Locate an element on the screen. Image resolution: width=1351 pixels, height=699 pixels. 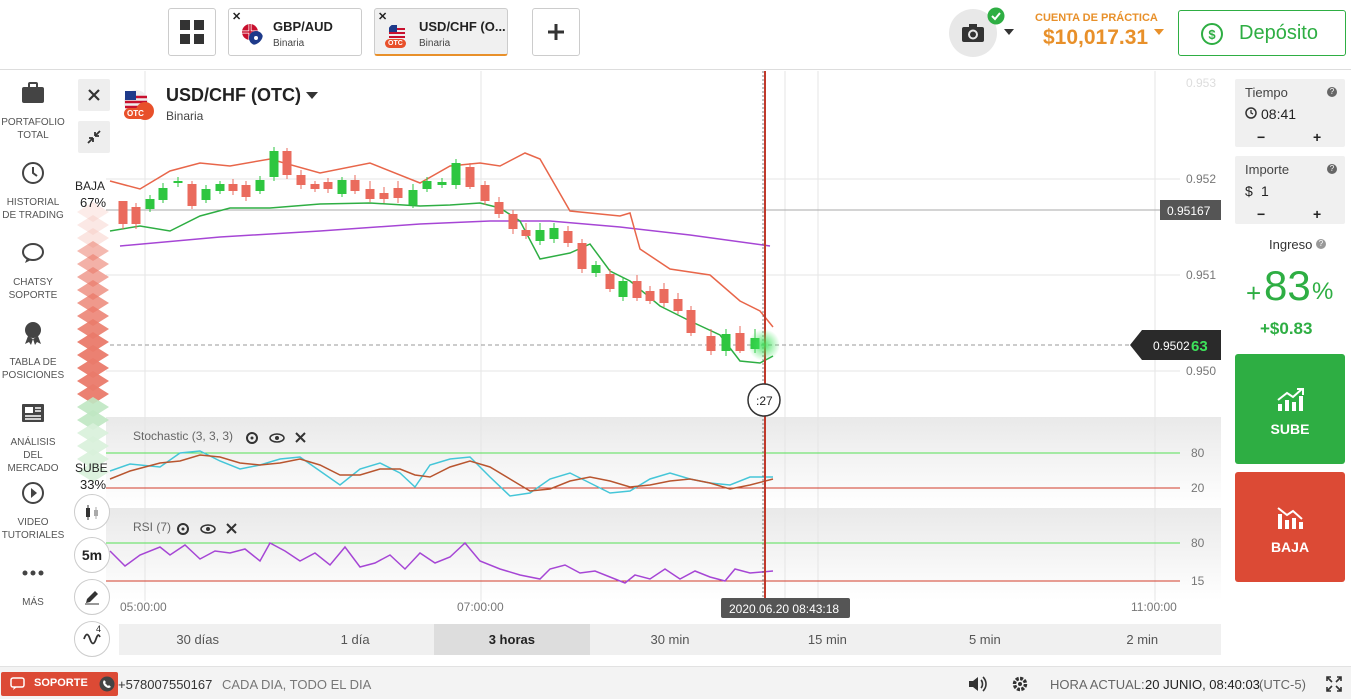
rsi-visibility-icon is located at coordinates (208, 529).